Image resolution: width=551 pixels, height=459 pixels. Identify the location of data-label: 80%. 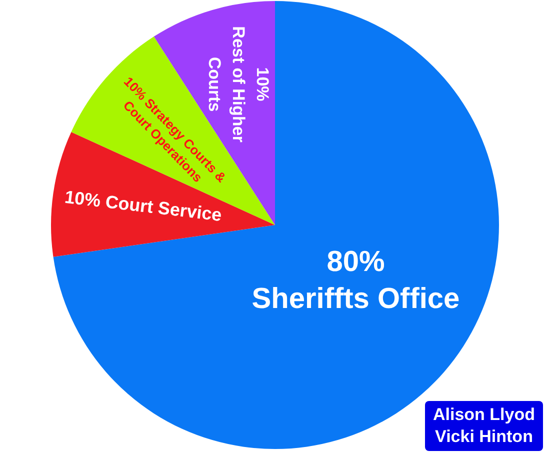
(355, 262).